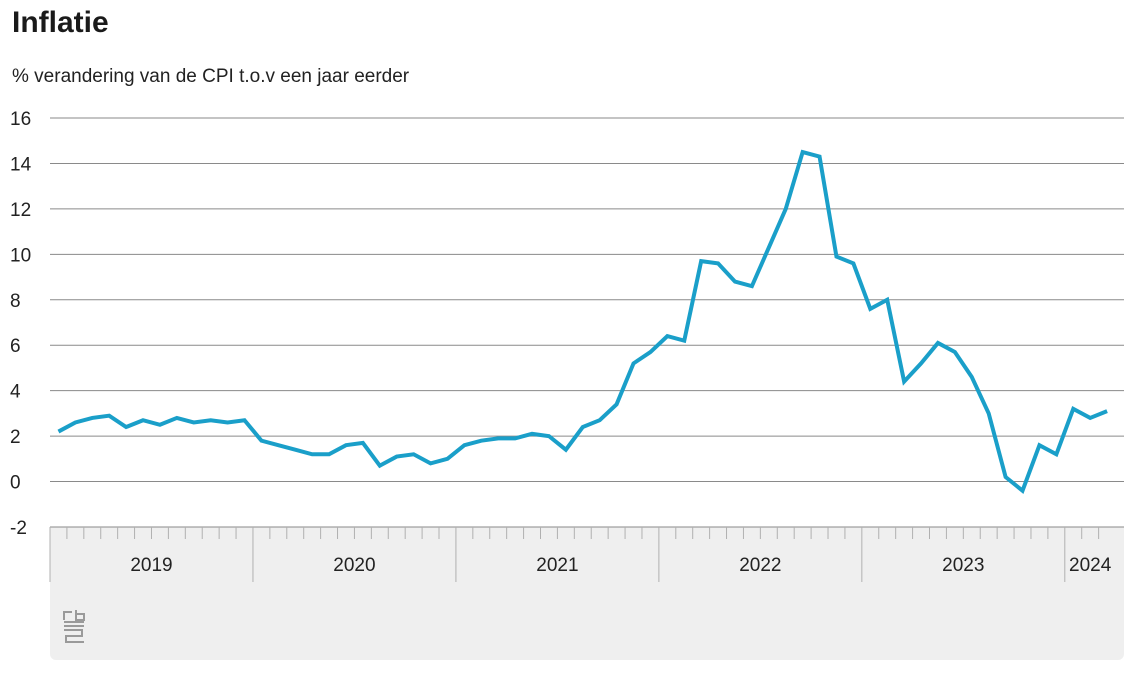  I want to click on x-tick-label: 2020, so click(354, 565).